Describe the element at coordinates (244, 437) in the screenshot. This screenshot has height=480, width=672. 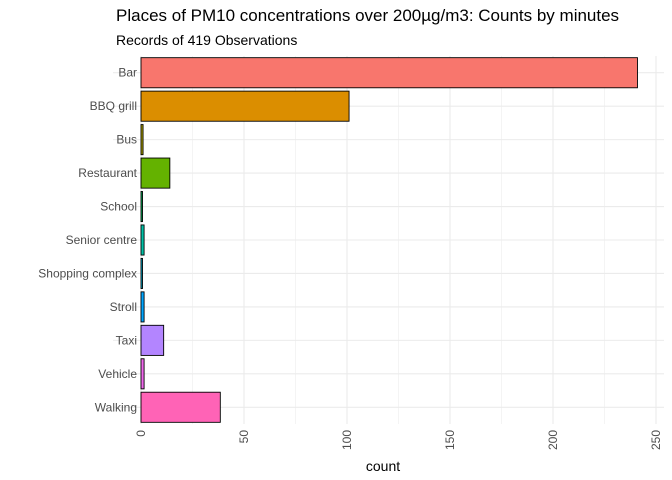
I see `x-tick-label: 50` at that location.